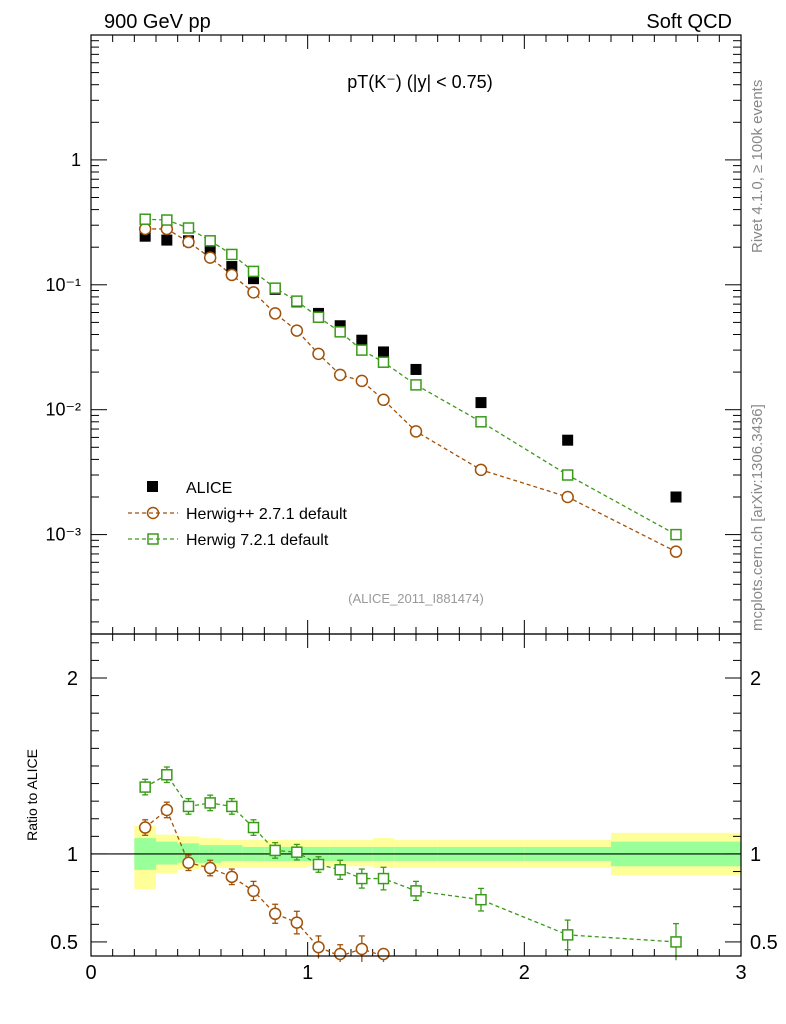 Image resolution: width=786 pixels, height=1024 pixels. I want to click on ratio-ytick-label-right: 1, so click(755, 855).